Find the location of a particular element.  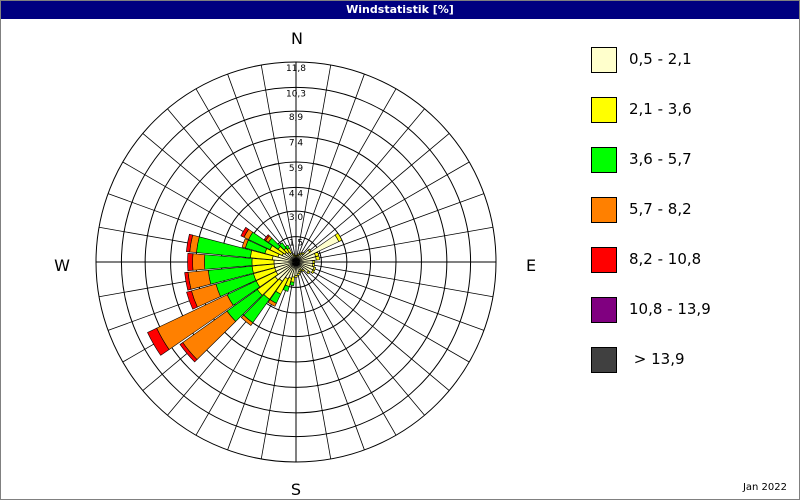

ring-label: 1,5 is located at coordinates (296, 244).